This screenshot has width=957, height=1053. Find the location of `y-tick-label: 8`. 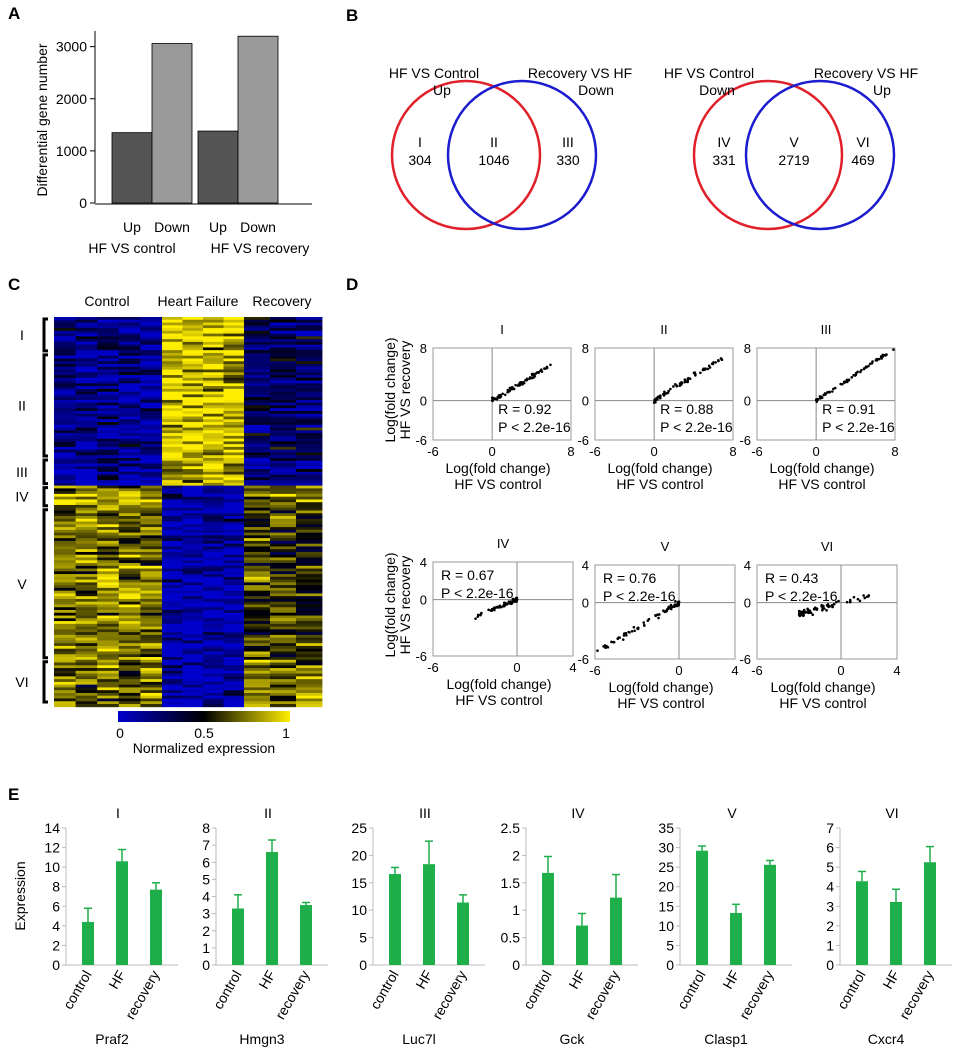

y-tick-label: 8 is located at coordinates (585, 348).